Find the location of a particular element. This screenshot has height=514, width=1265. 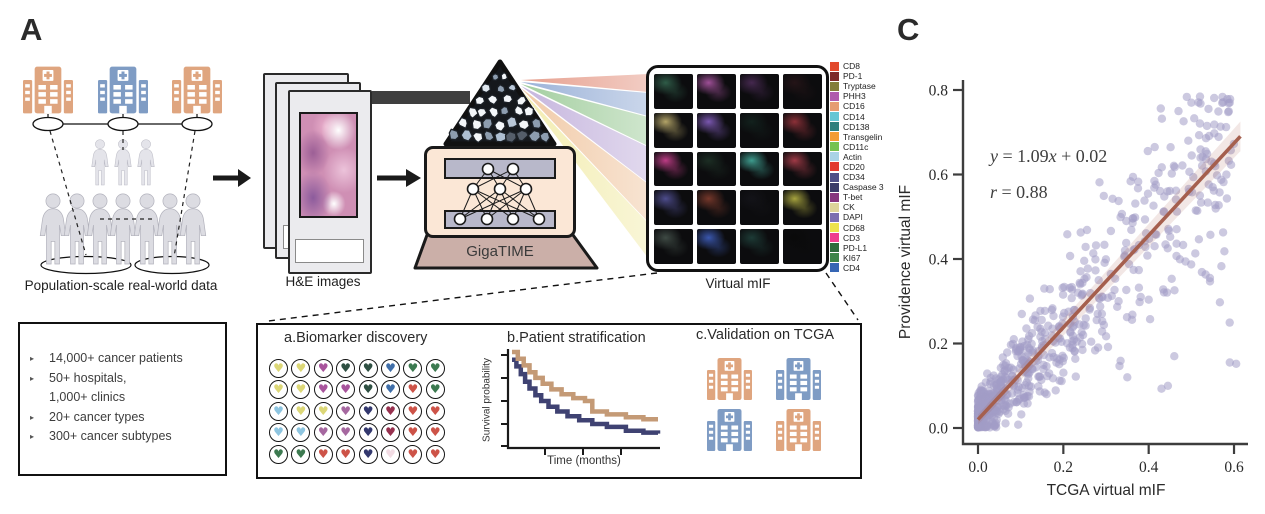

legend-row: PD-1 is located at coordinates (860, 76).